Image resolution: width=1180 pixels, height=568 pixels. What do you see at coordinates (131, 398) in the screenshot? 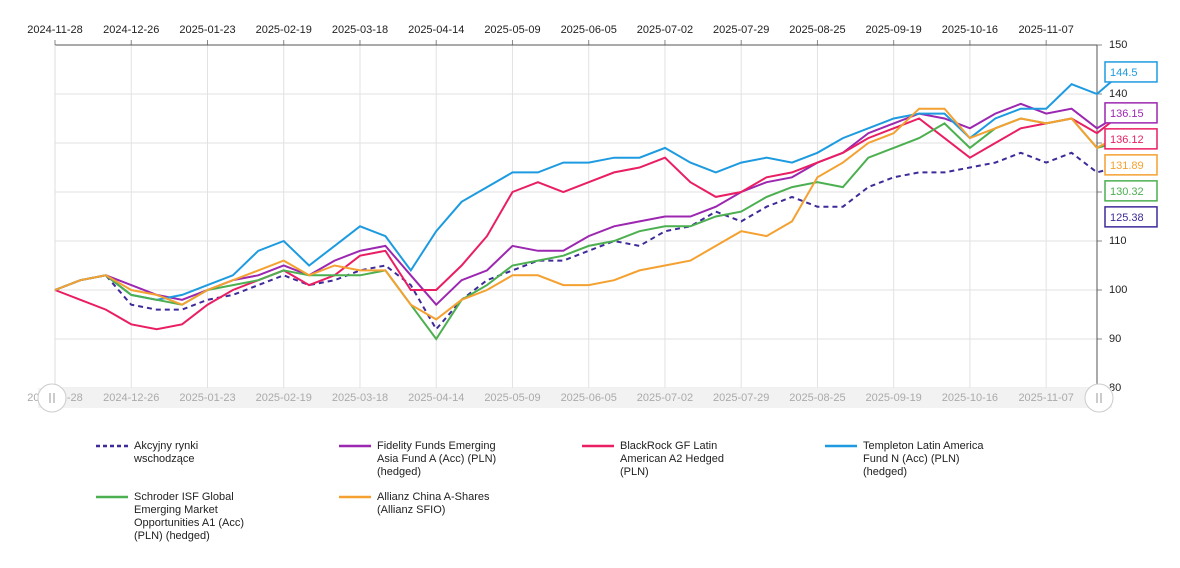
I see `navigator-label: 2024-12-26` at bounding box center [131, 398].